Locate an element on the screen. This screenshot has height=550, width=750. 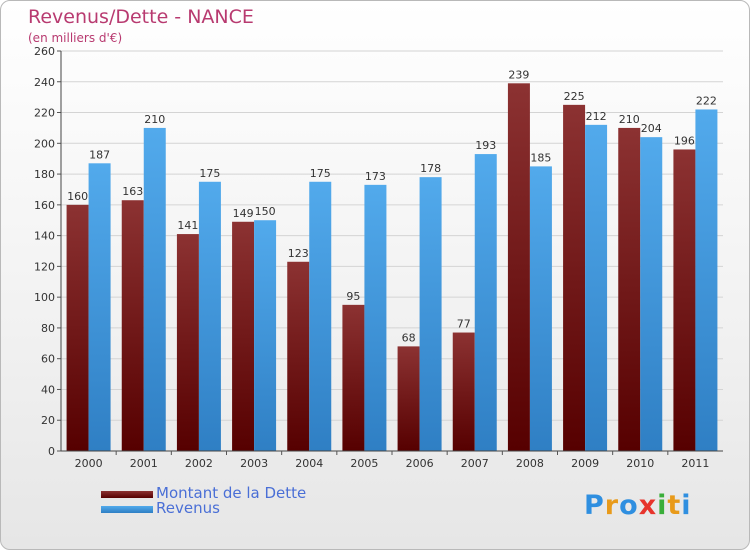
logo-letter: o is located at coordinates (629, 505).